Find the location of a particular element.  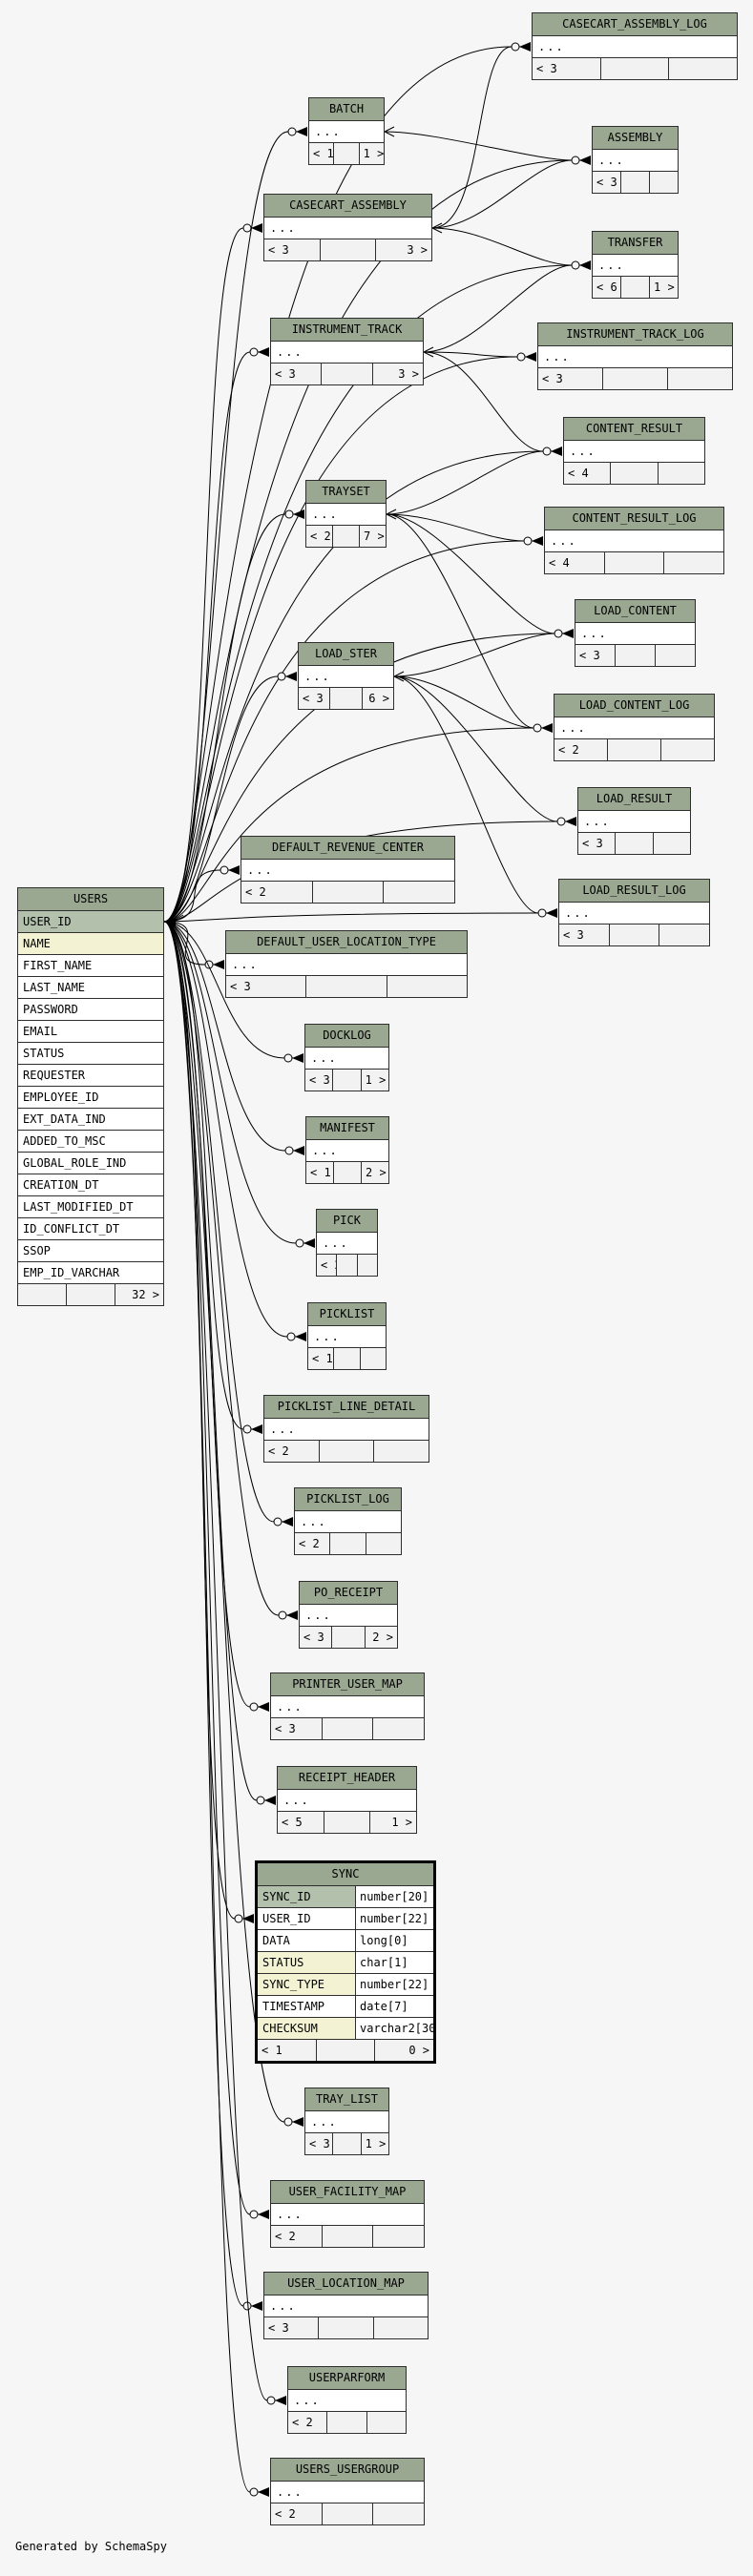

table-name: CASECART_ASSEMBLY_LOG is located at coordinates (635, 24).